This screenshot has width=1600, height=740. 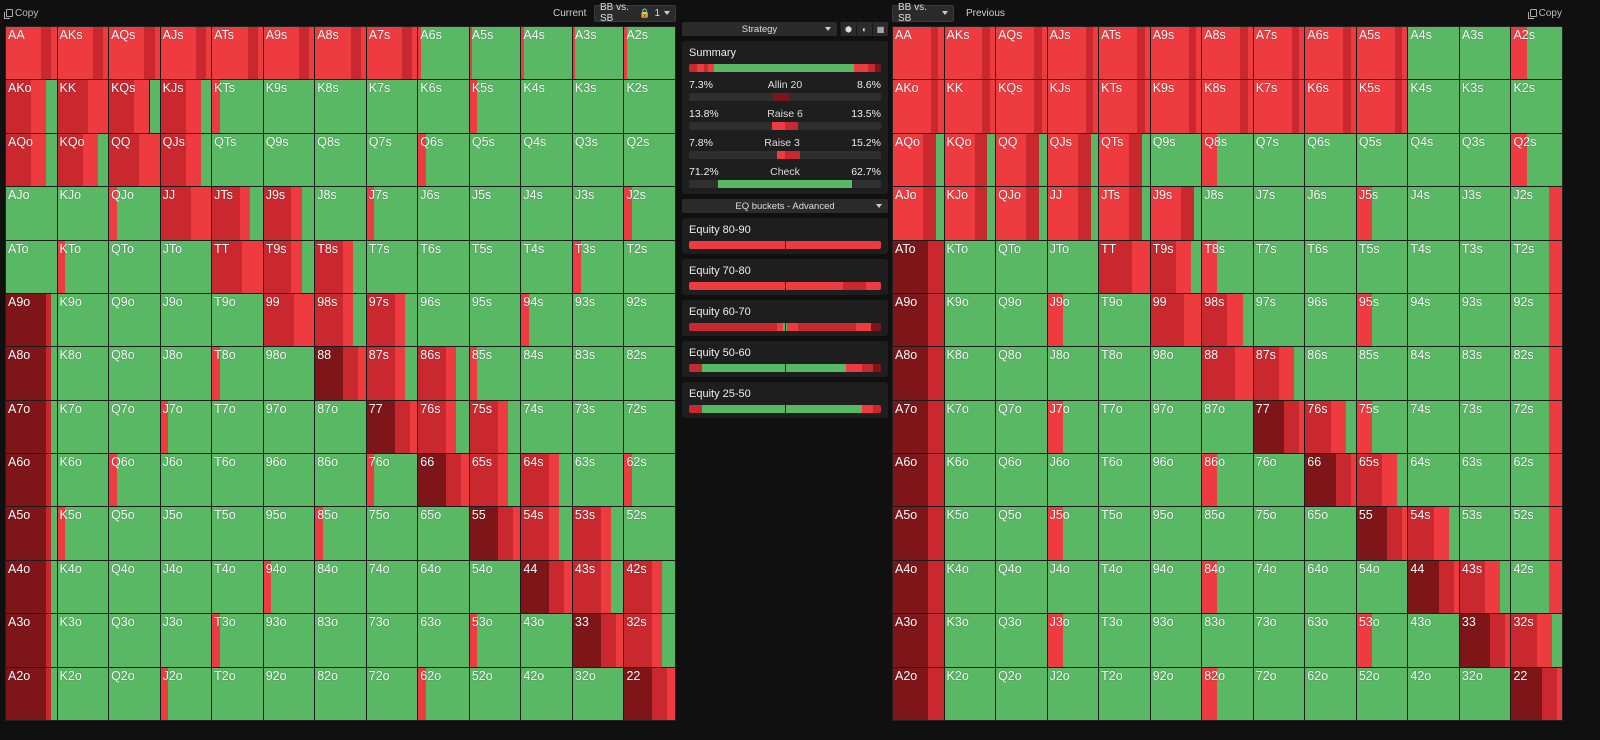 What do you see at coordinates (289, 106) in the screenshot?
I see `hand-cell: K9s` at bounding box center [289, 106].